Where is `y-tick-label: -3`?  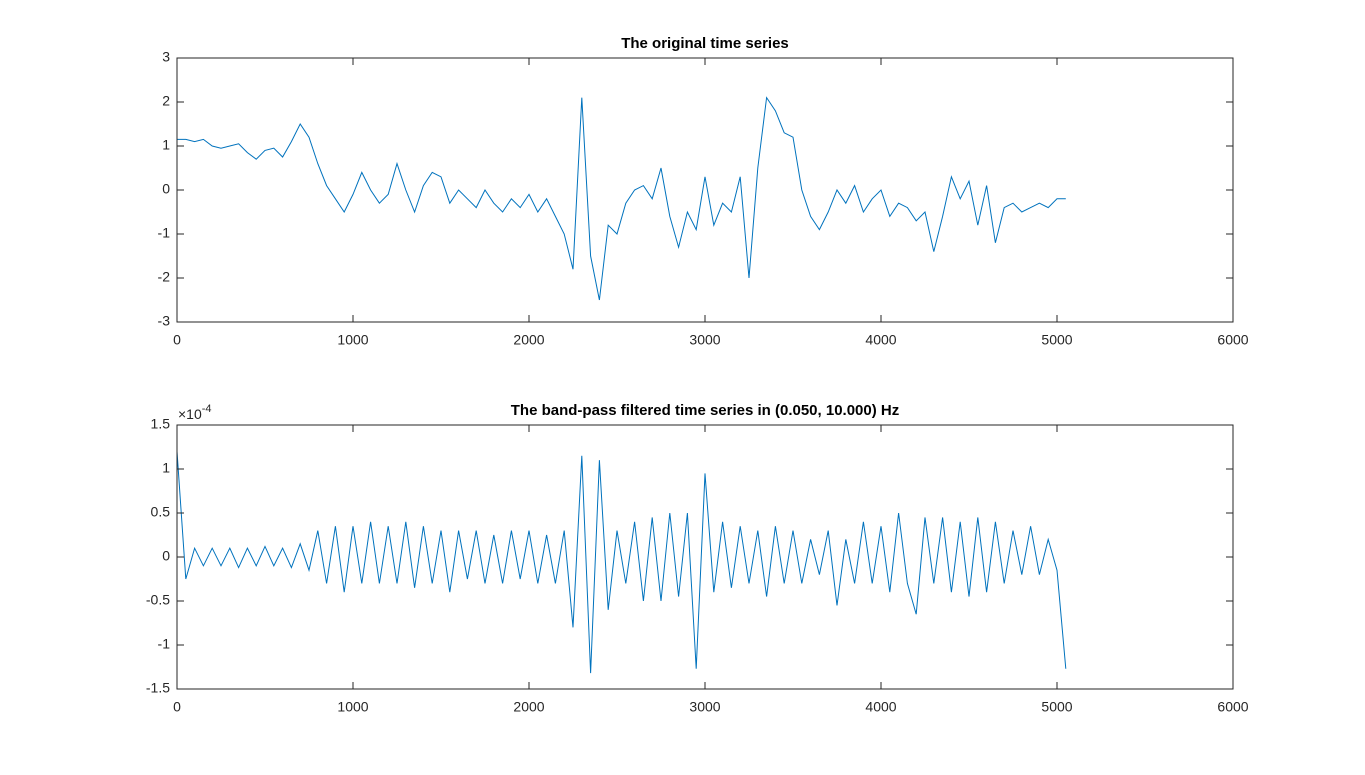
y-tick-label: -3 is located at coordinates (164, 321).